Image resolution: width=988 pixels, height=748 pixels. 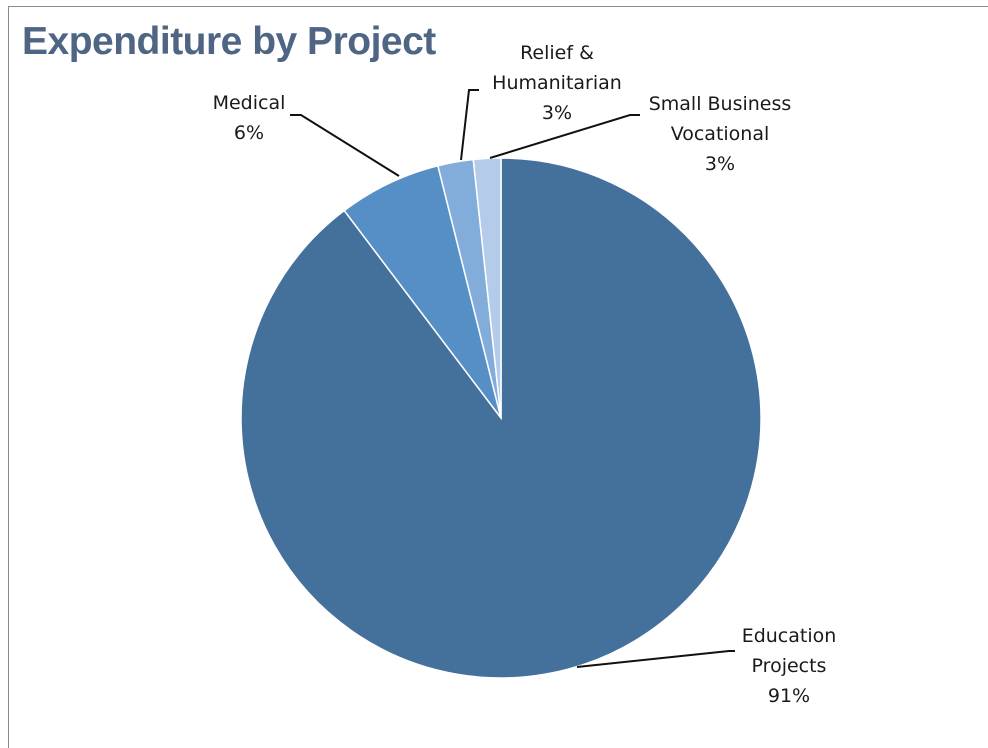 What do you see at coordinates (345, 145) in the screenshot?
I see `leader-medical` at bounding box center [345, 145].